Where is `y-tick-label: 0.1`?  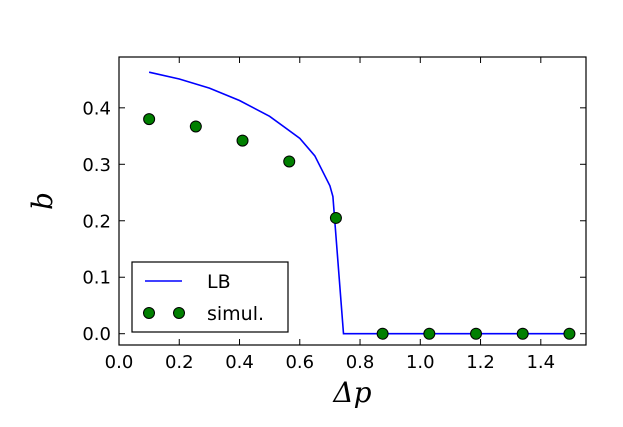 y-tick-label: 0.1 is located at coordinates (96, 278).